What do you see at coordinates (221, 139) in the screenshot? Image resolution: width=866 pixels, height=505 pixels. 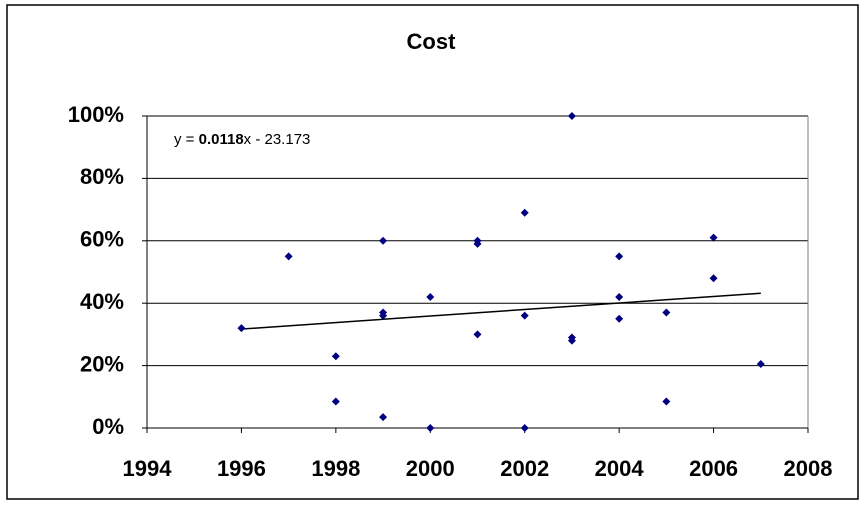 I see `equation-coefficient: 0.0118` at bounding box center [221, 139].